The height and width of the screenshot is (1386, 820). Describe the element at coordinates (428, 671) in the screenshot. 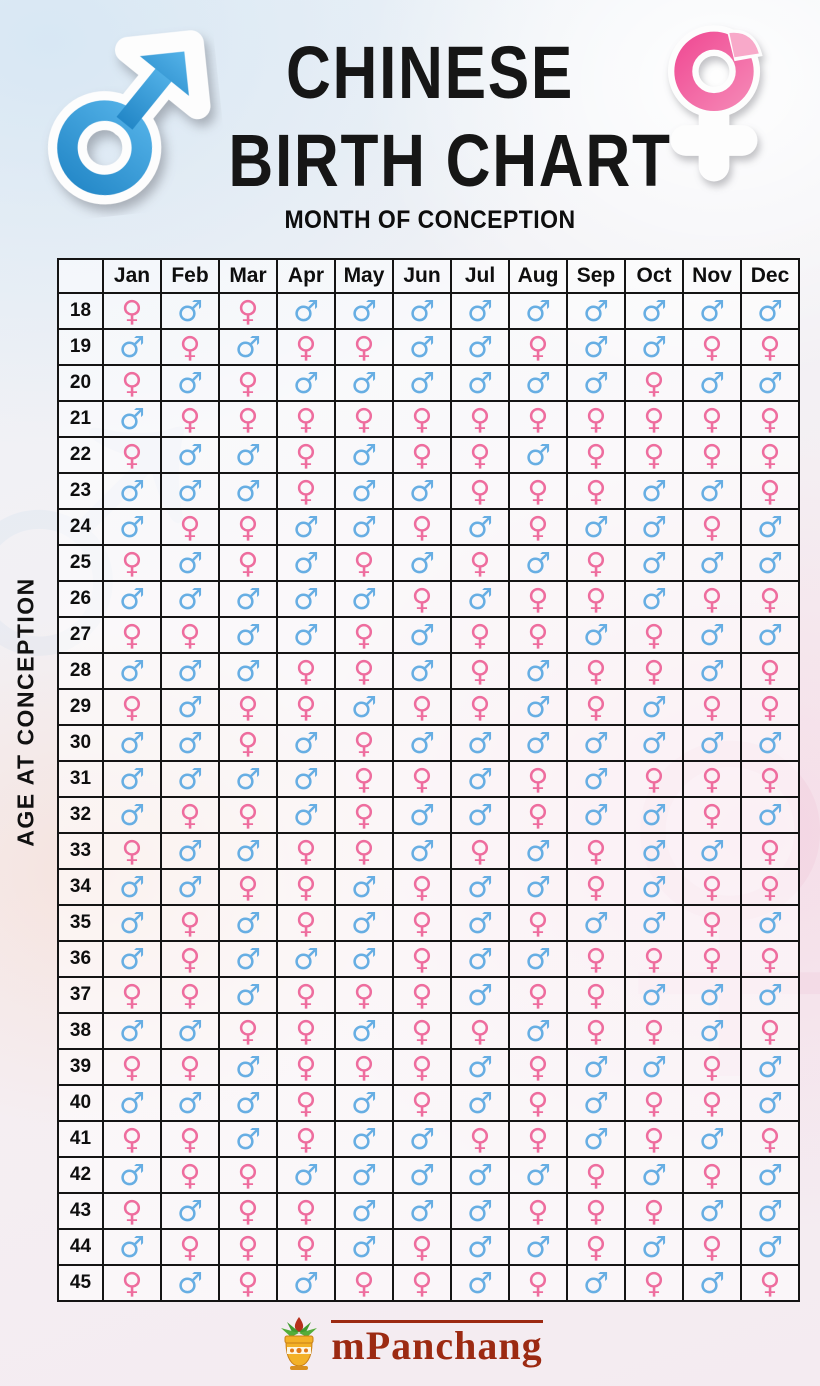

I see `table-row-age-28: 28 ♂ ♂ ♂ ♀ ♀ ♂ ♀ ♂ ♀ ♀ ♂ ♀` at that location.